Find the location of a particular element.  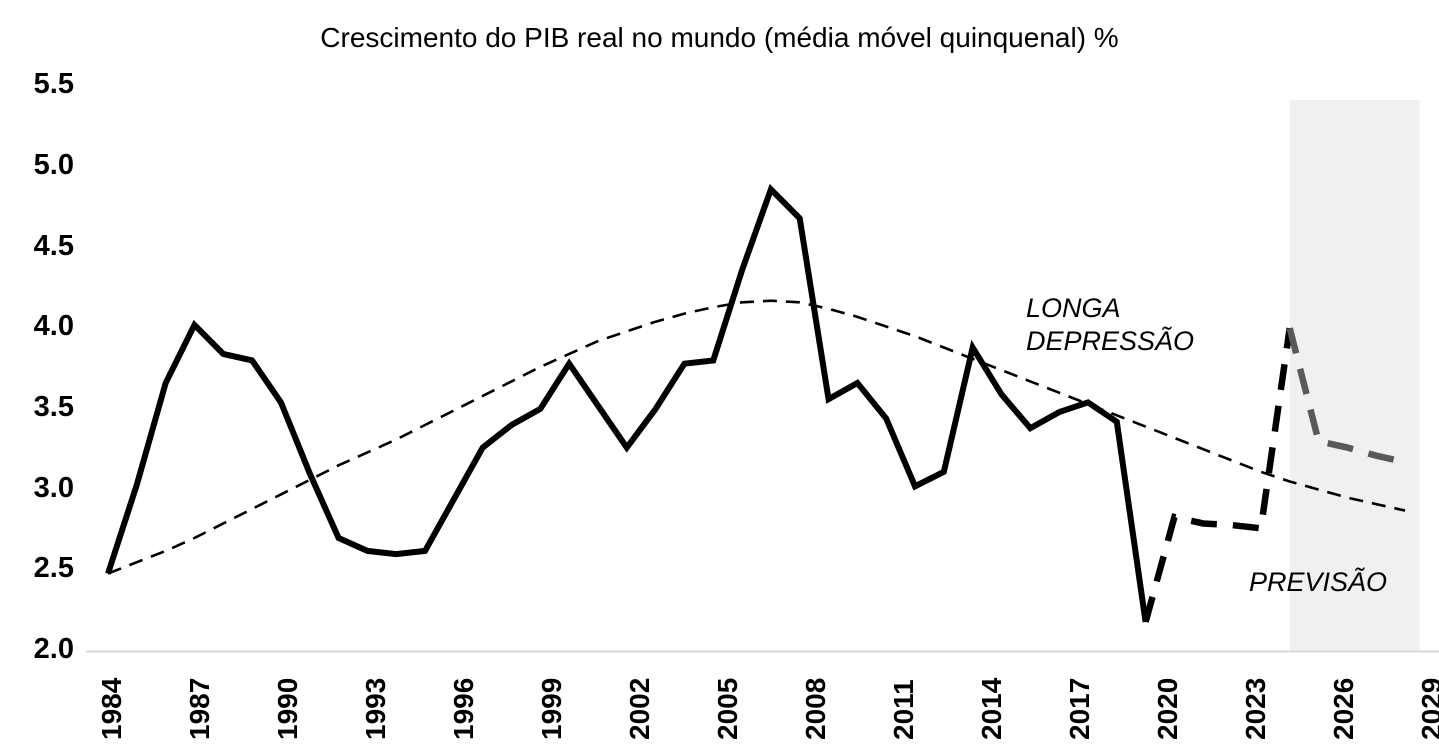

y-tick-label-0: 5.5 is located at coordinates (53, 84).